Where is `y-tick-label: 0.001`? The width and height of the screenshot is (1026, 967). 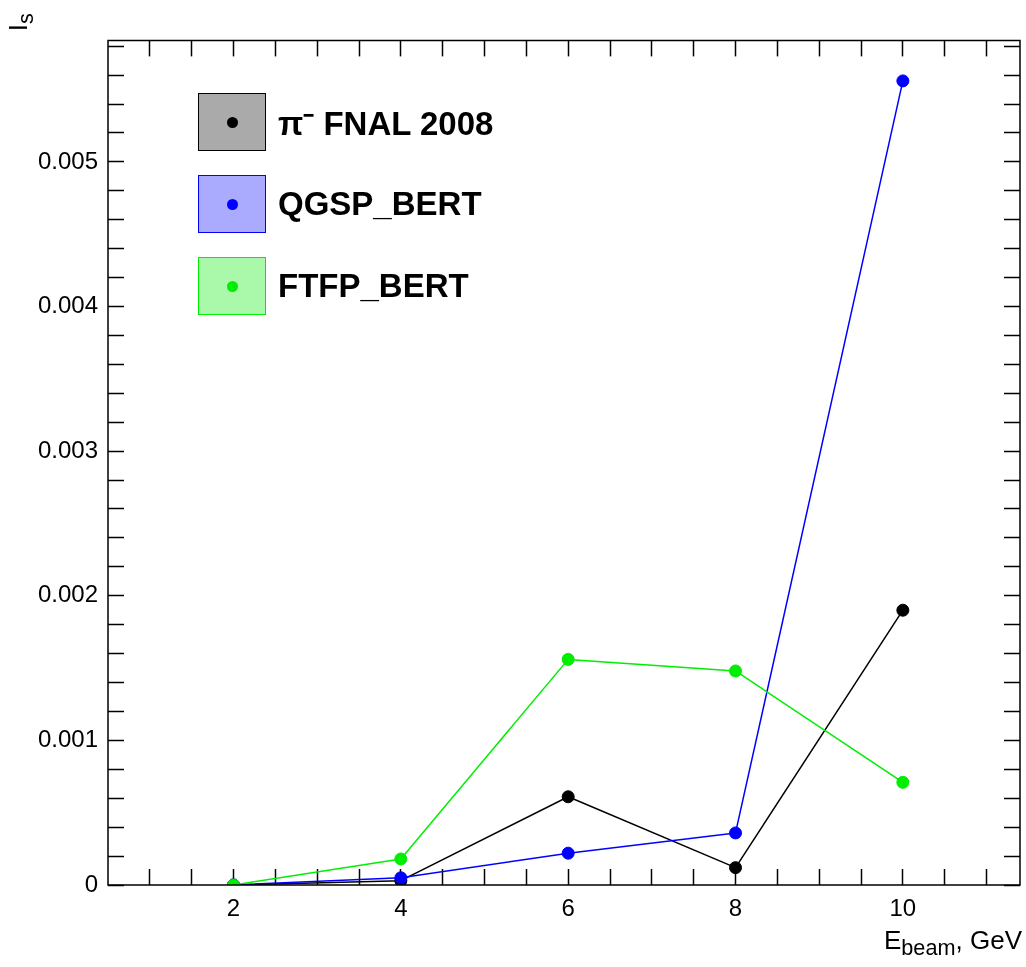
y-tick-label: 0.001 is located at coordinates (67, 738).